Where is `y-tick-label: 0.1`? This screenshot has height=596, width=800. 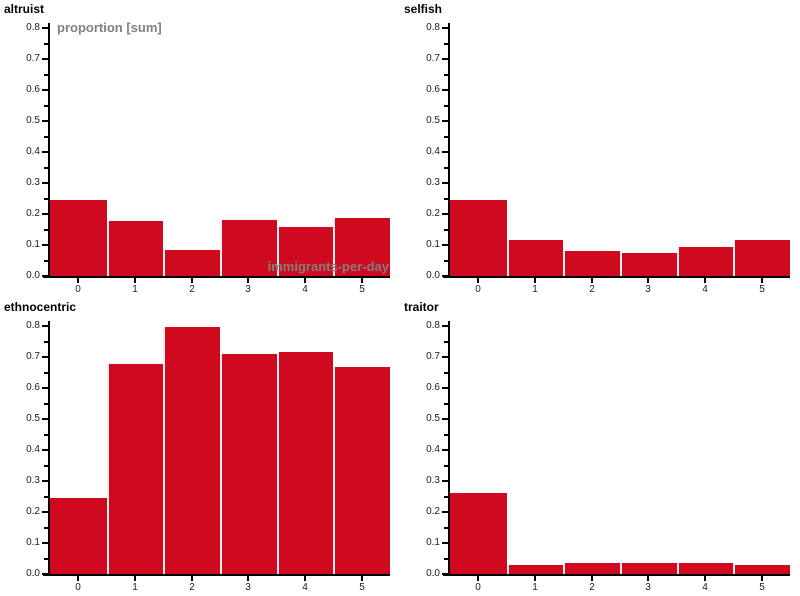
y-tick-label: 0.1 is located at coordinates (433, 244).